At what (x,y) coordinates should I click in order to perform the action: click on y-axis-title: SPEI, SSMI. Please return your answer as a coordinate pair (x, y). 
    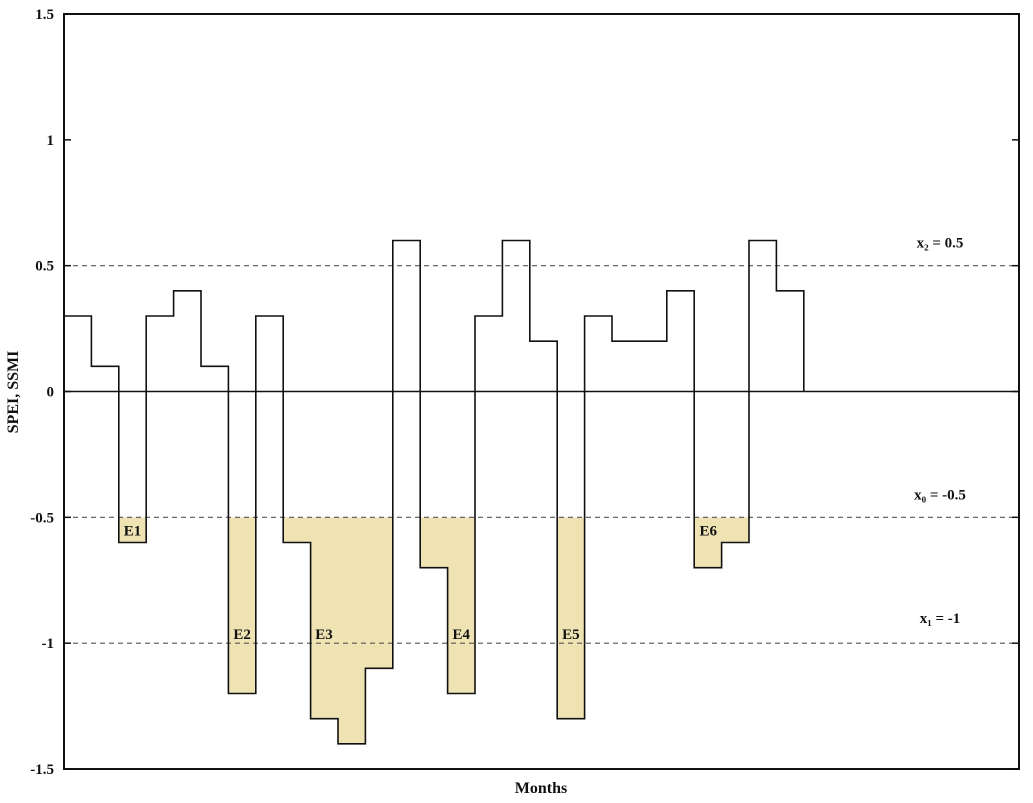
    Looking at the image, I should click on (13, 392).